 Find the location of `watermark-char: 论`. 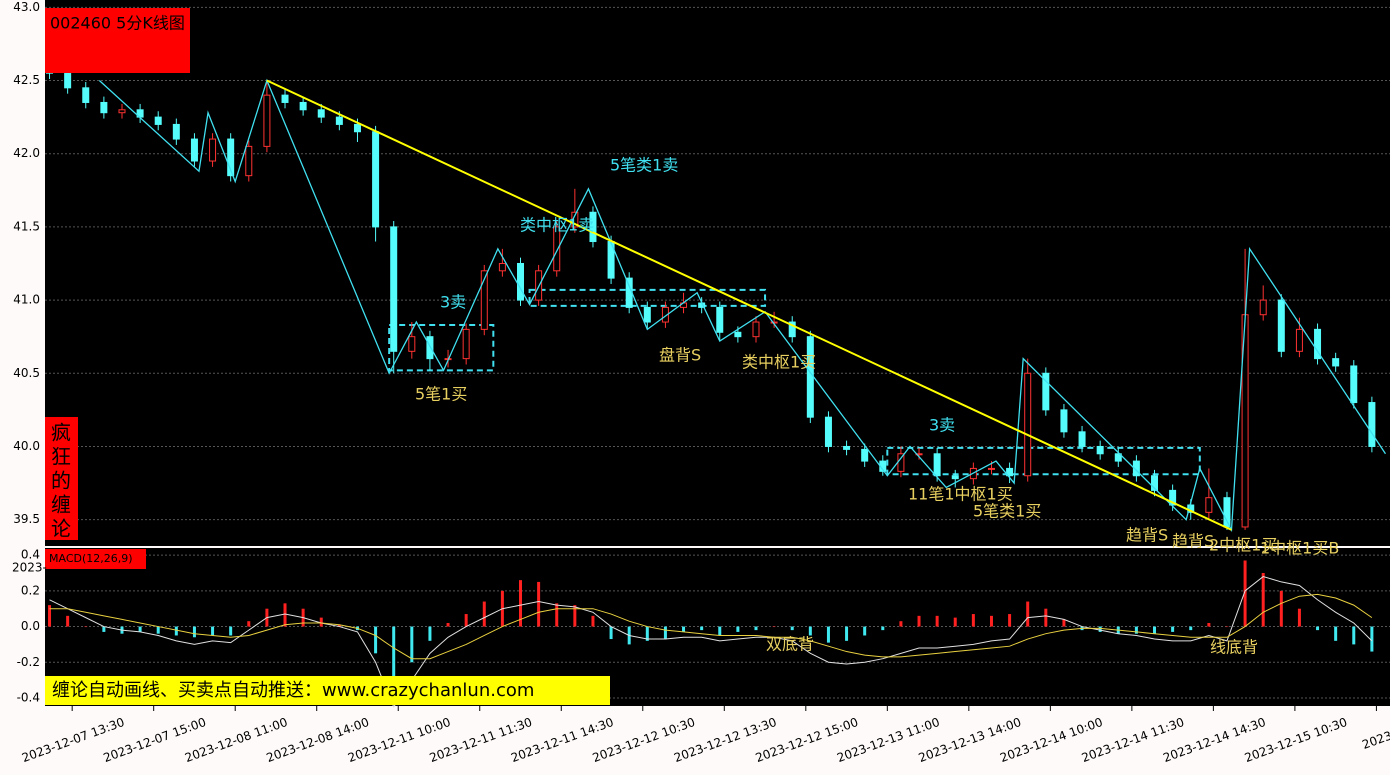

watermark-char: 论 is located at coordinates (61, 529).